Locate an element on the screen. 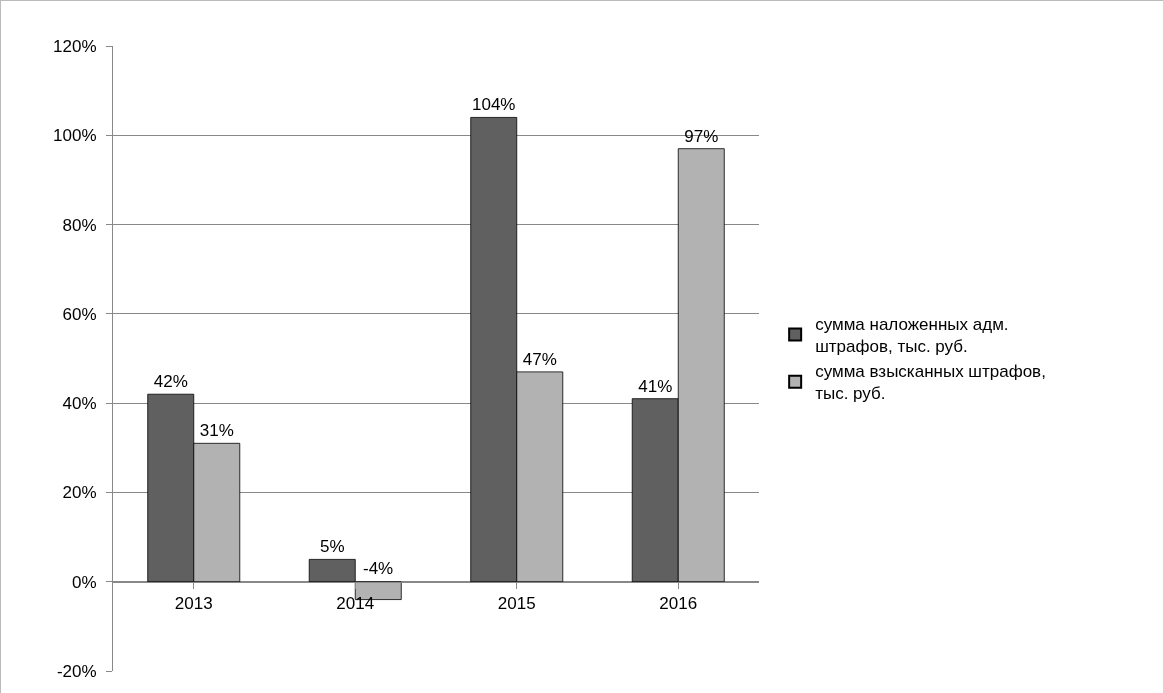 The height and width of the screenshot is (693, 1163). data-label: 97% is located at coordinates (701, 136).